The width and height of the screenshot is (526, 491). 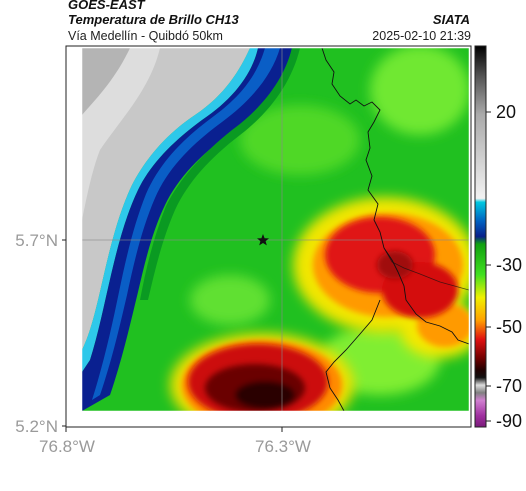 I want to click on colorbar-tick-minus90: -90, so click(x=509, y=421).